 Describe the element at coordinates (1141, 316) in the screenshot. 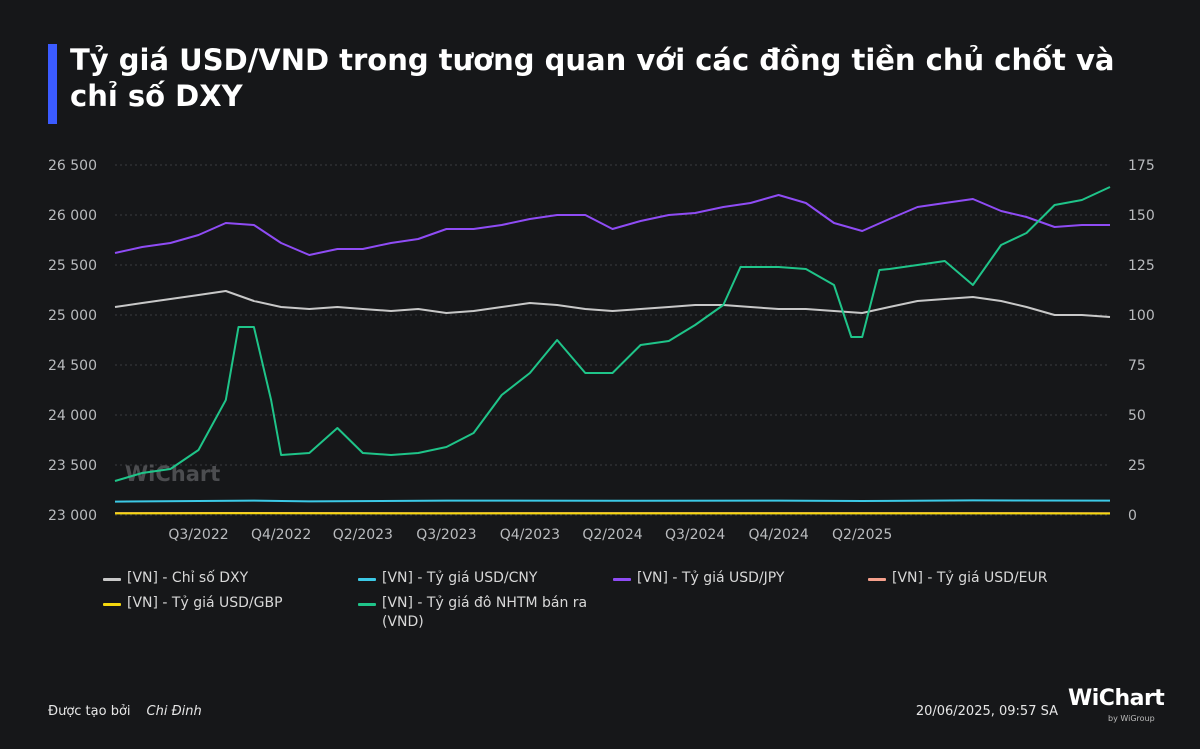

I see `y-right-tick-label: 100` at that location.